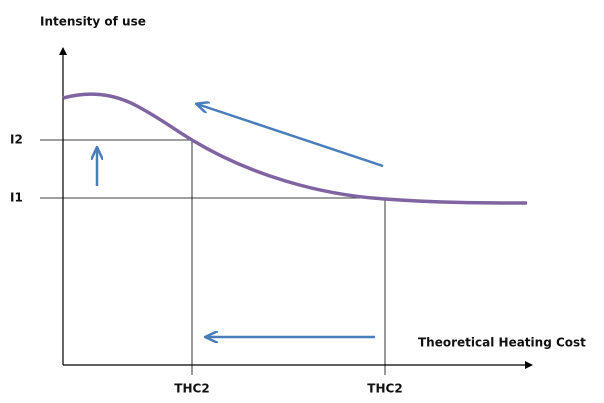  I want to click on level-label: I1, so click(16, 198).